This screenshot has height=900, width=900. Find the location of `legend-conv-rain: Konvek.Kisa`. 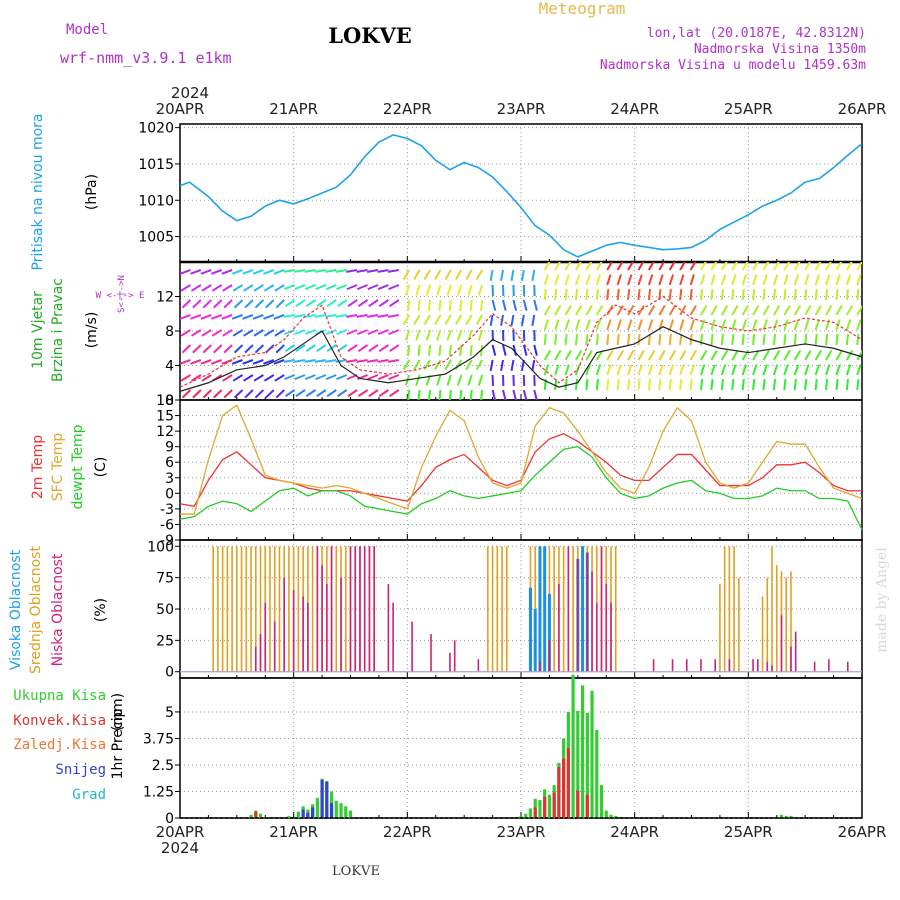

legend-conv-rain: Konvek.Kisa is located at coordinates (59, 721).